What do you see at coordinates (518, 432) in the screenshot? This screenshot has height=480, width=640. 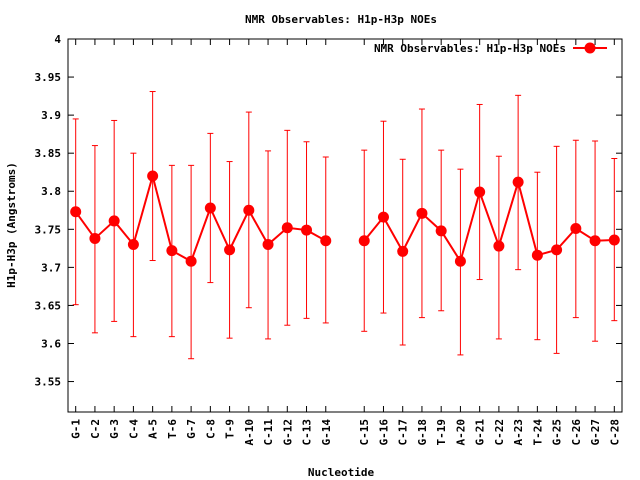 I see `x-tick-label: A-23` at bounding box center [518, 432].